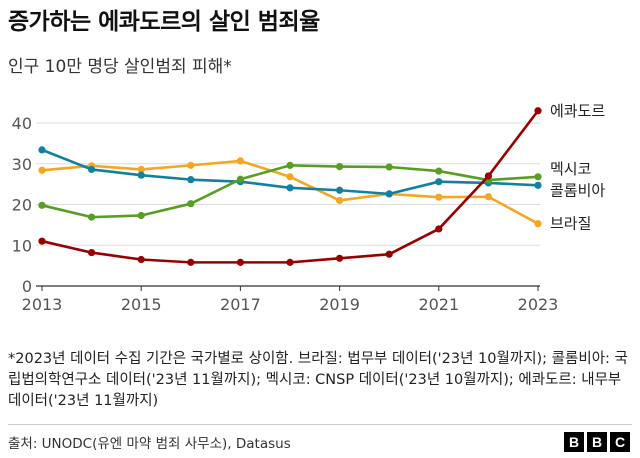 The image size is (640, 458). I want to click on series-label: 멕시코, so click(570, 169).